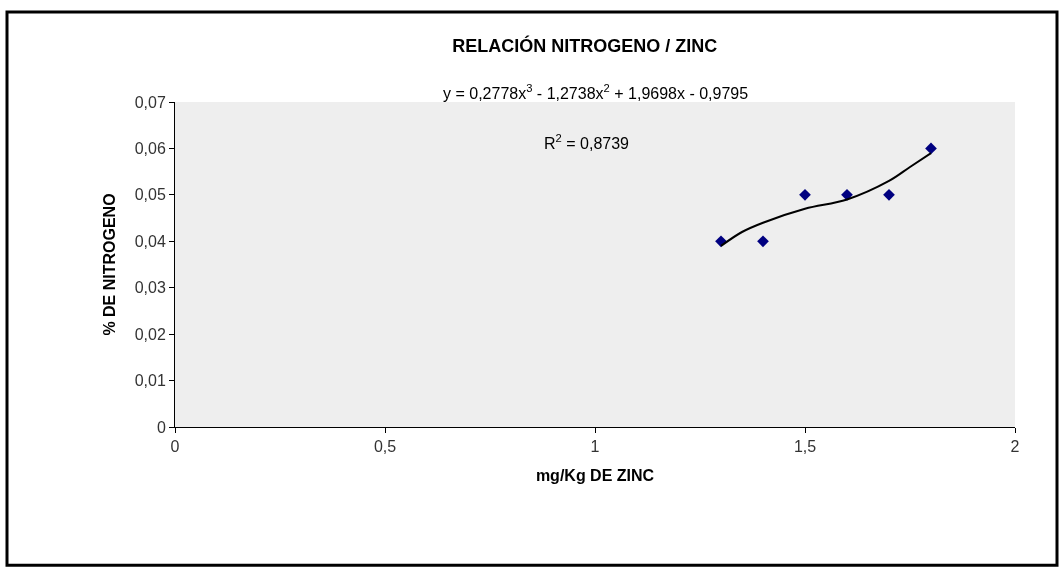 Image resolution: width=1063 pixels, height=580 pixels. I want to click on y-tick-label: 0, so click(161, 427).